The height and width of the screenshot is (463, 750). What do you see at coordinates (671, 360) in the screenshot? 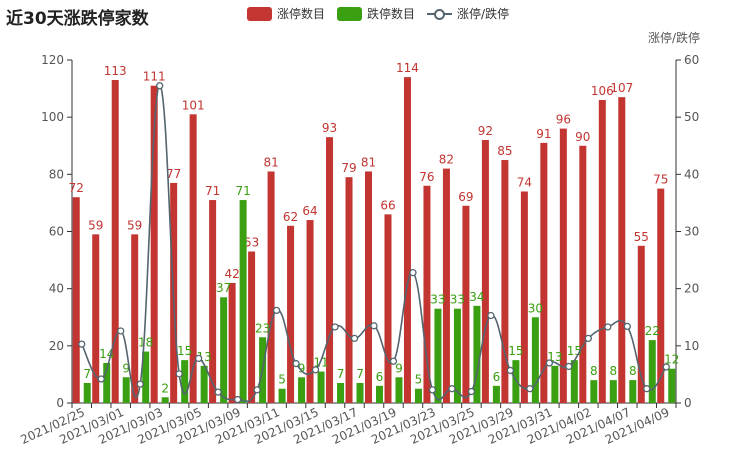
I see `bar-down-label: 12` at bounding box center [671, 360].